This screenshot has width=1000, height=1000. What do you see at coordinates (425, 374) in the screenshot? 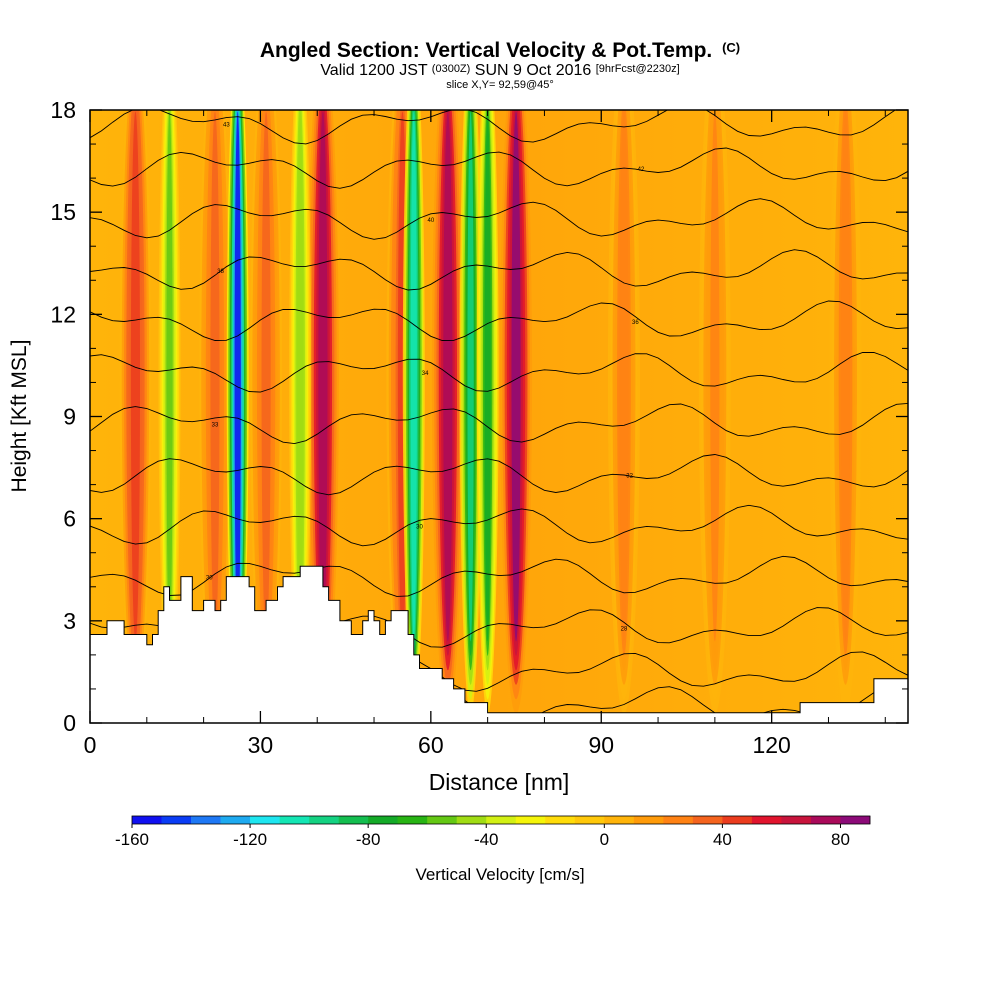
I see `theta-contour-label: 34` at bounding box center [425, 374].